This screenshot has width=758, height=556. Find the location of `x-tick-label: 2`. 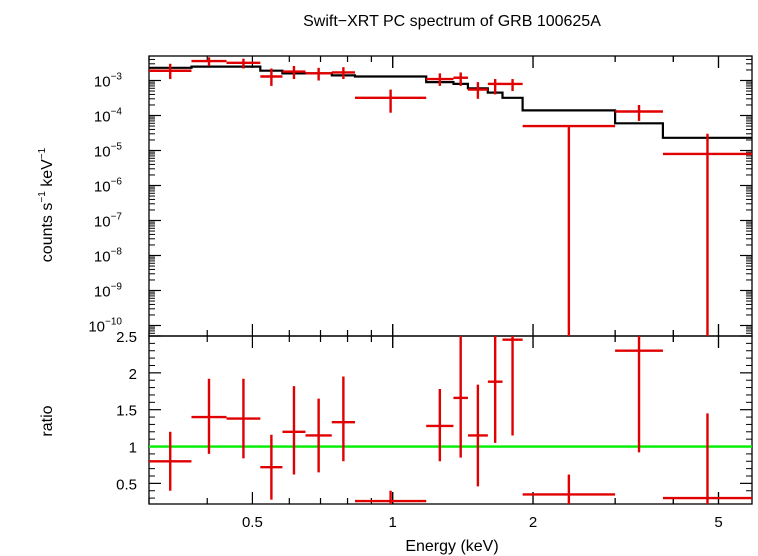

x-tick-label: 2 is located at coordinates (533, 522).